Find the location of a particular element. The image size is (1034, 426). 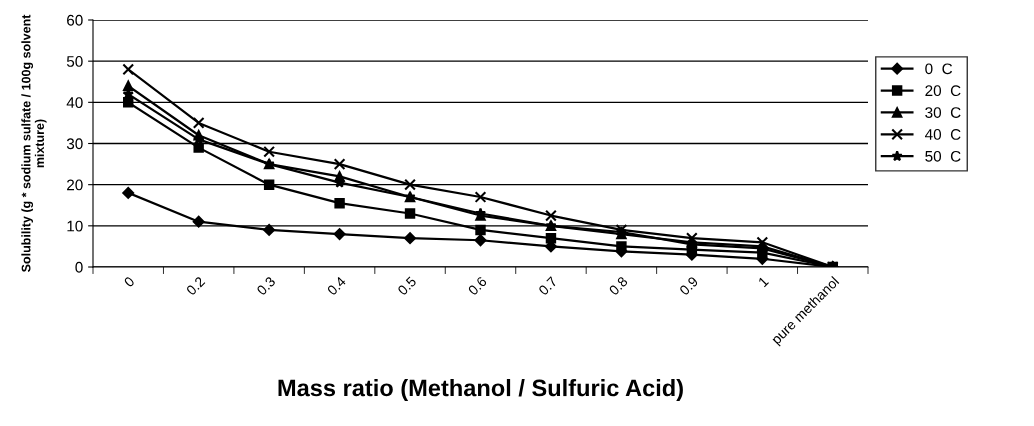

y-tick-label: 60 is located at coordinates (75, 20).